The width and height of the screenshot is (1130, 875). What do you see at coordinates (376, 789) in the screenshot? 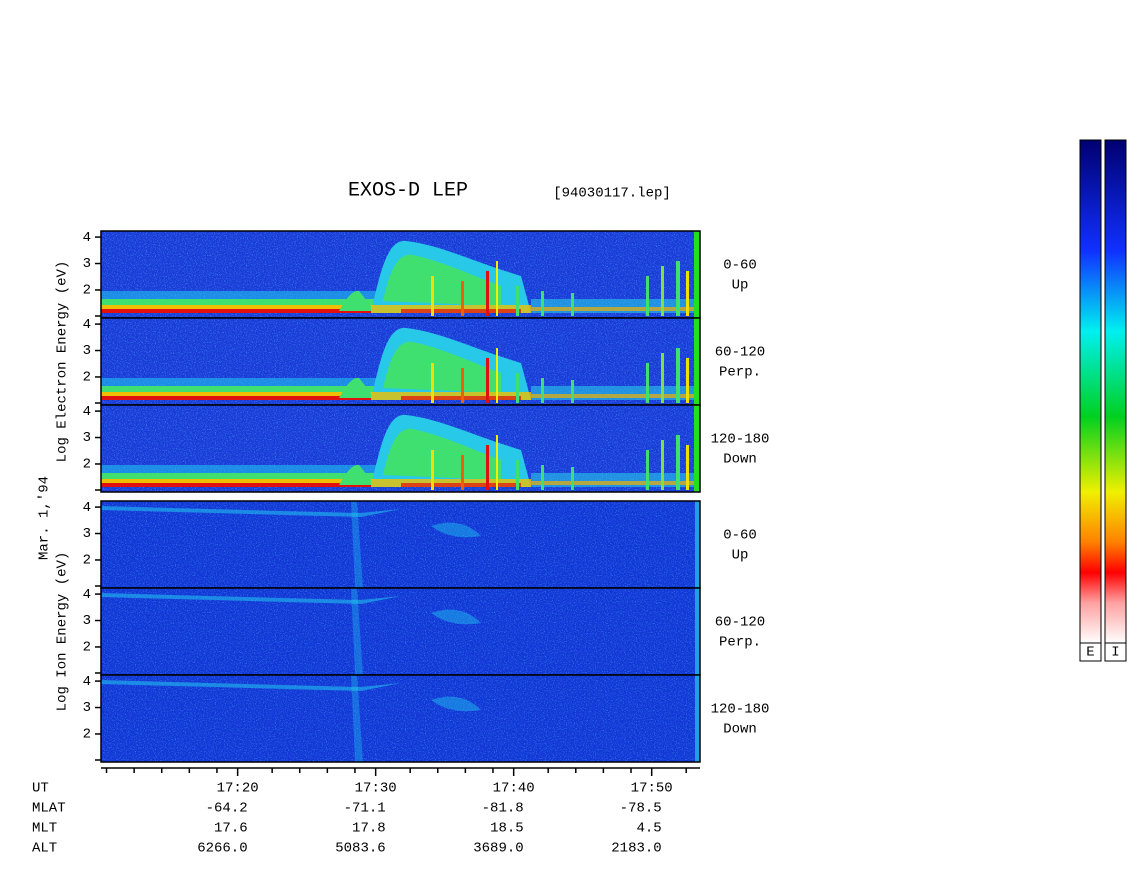
I see `x-tick-label: 17:30` at bounding box center [376, 789].